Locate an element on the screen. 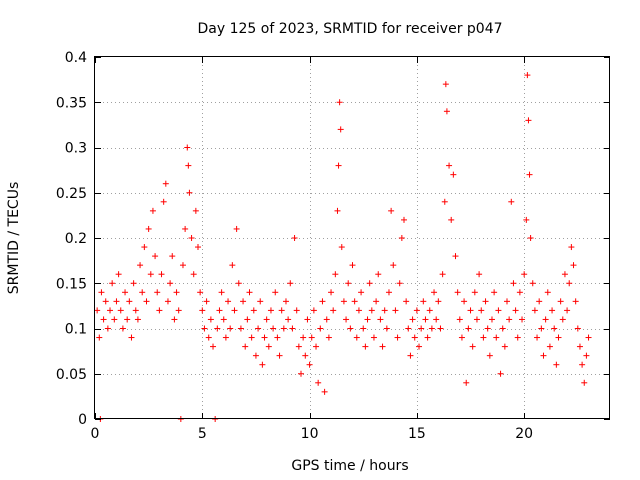 The height and width of the screenshot is (480, 640). x-tick-label: 10 is located at coordinates (310, 434).